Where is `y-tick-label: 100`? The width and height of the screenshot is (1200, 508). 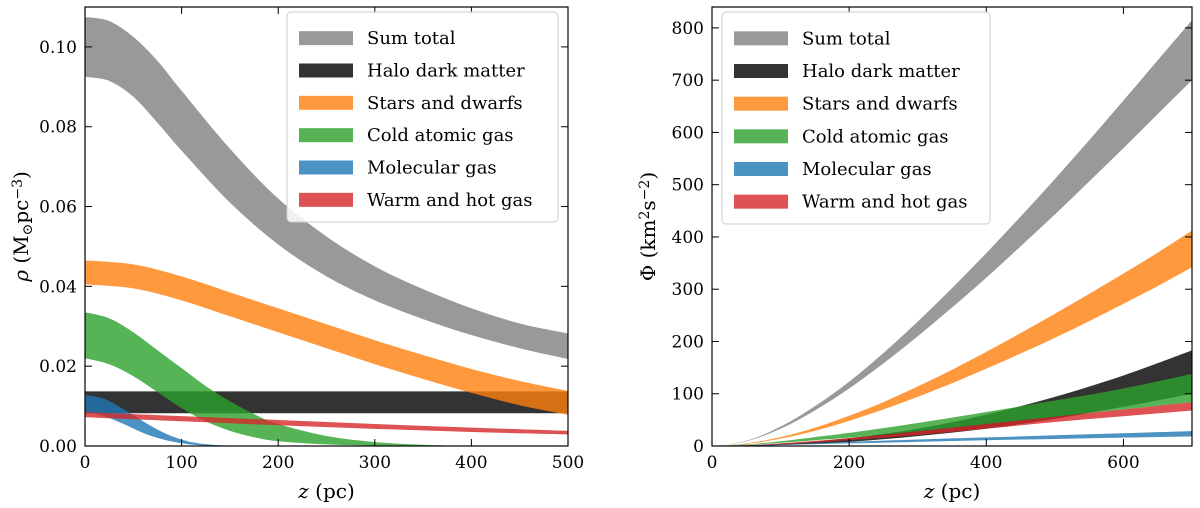 y-tick-label: 100 is located at coordinates (688, 395).